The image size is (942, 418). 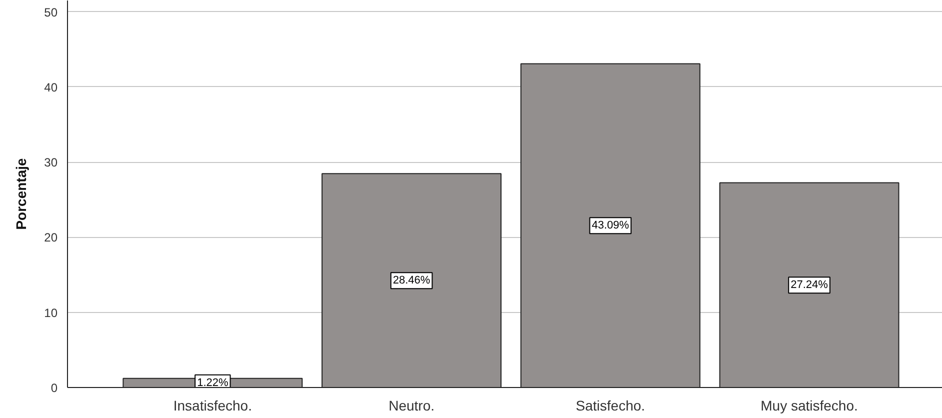 What do you see at coordinates (212, 382) in the screenshot?
I see `data-label: 1.22%` at bounding box center [212, 382].